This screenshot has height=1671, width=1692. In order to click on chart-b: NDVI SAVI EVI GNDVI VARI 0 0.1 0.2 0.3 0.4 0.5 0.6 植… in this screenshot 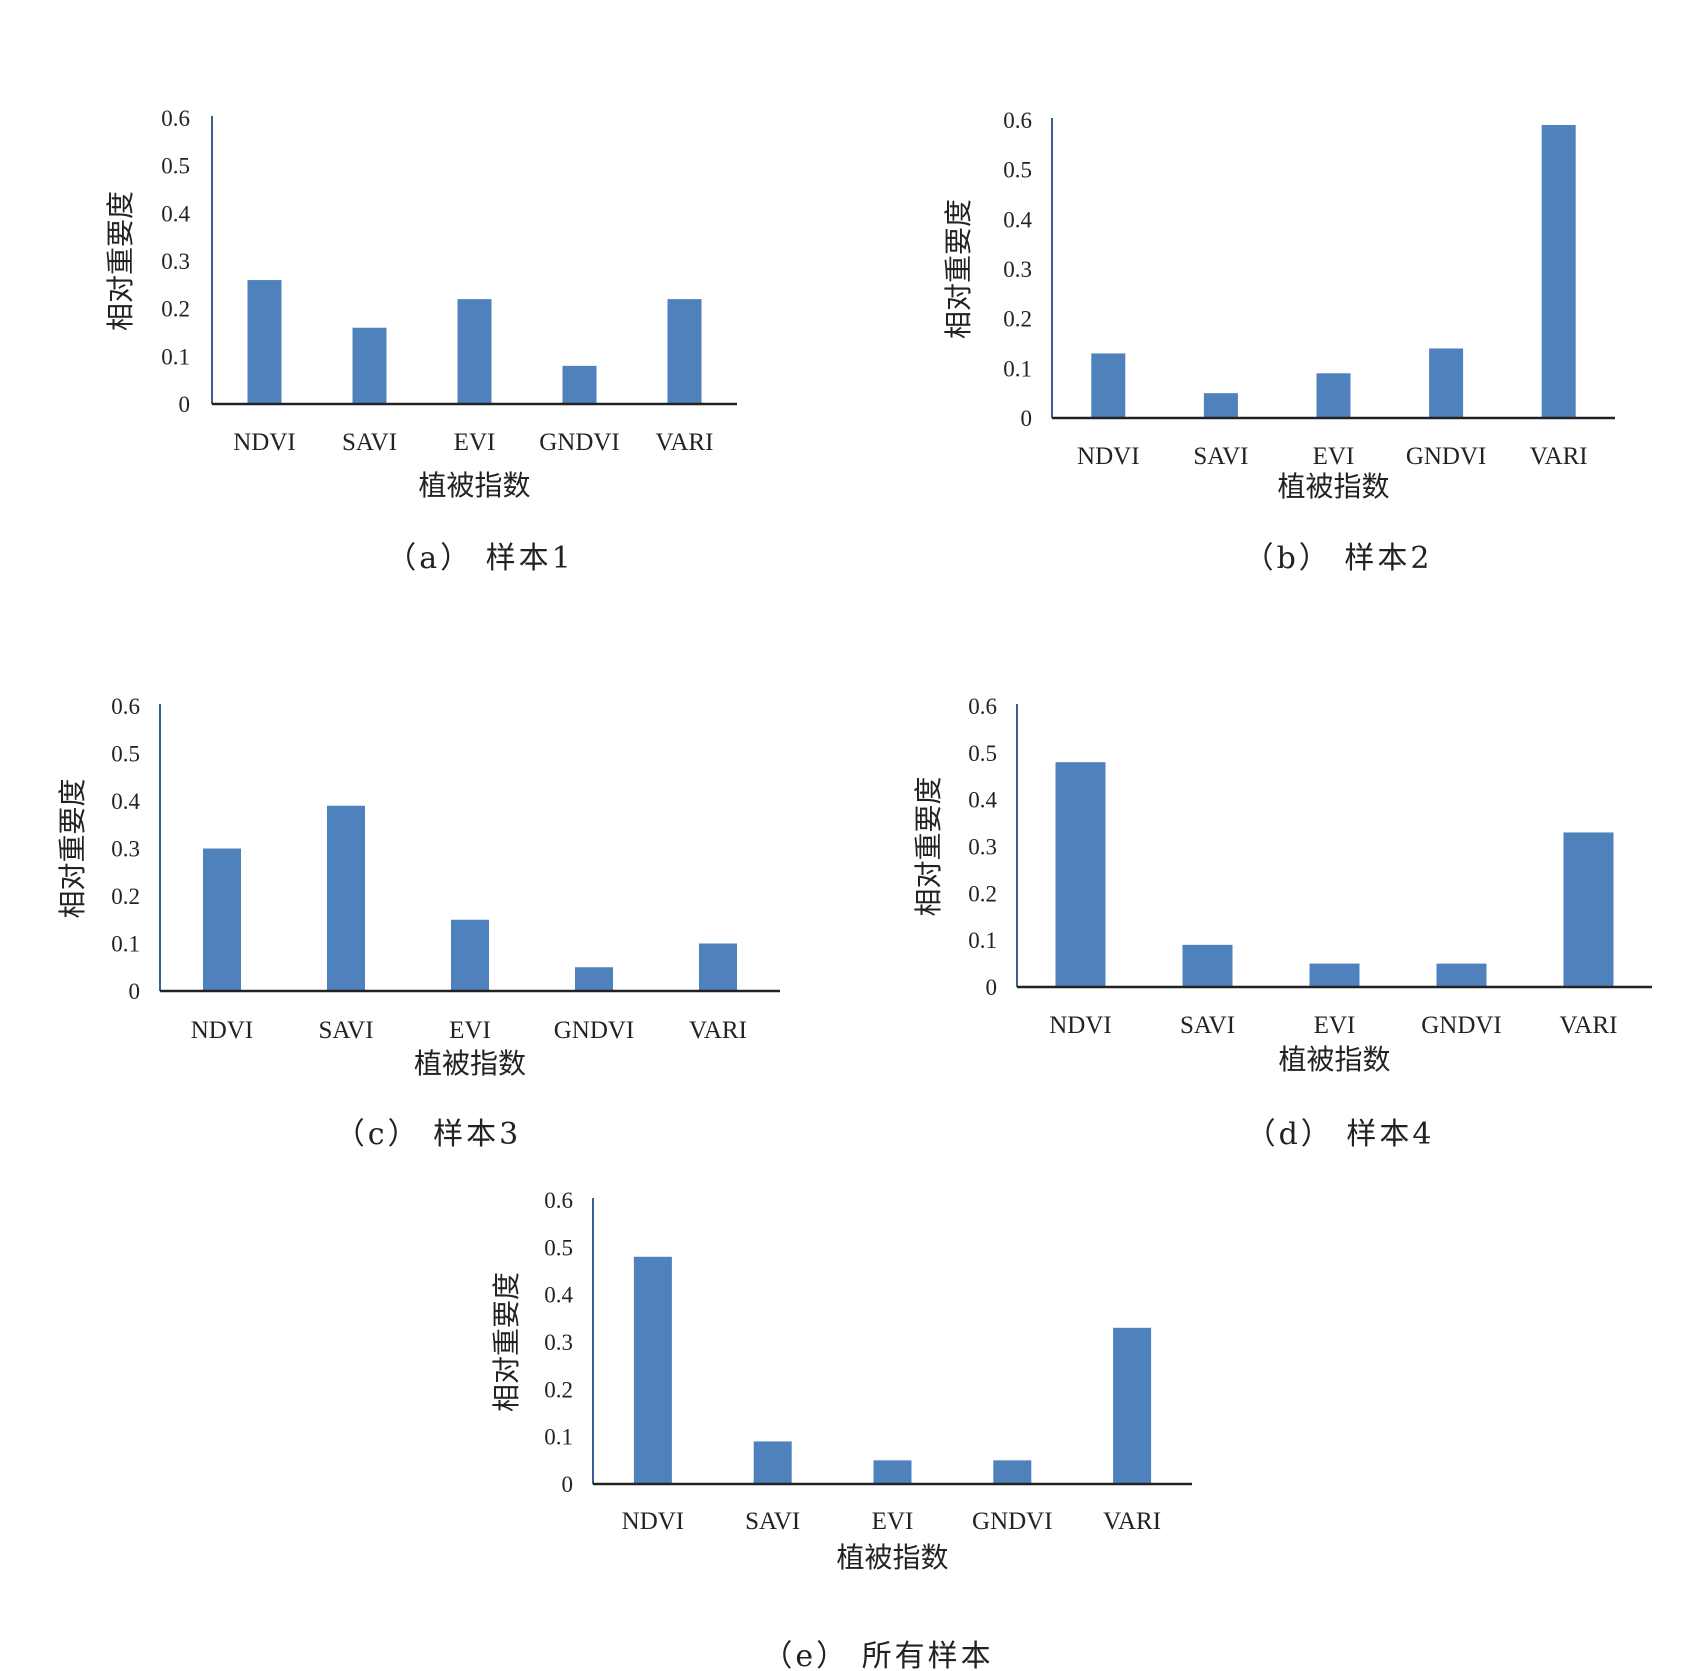, I will do `click(1278, 342)`.